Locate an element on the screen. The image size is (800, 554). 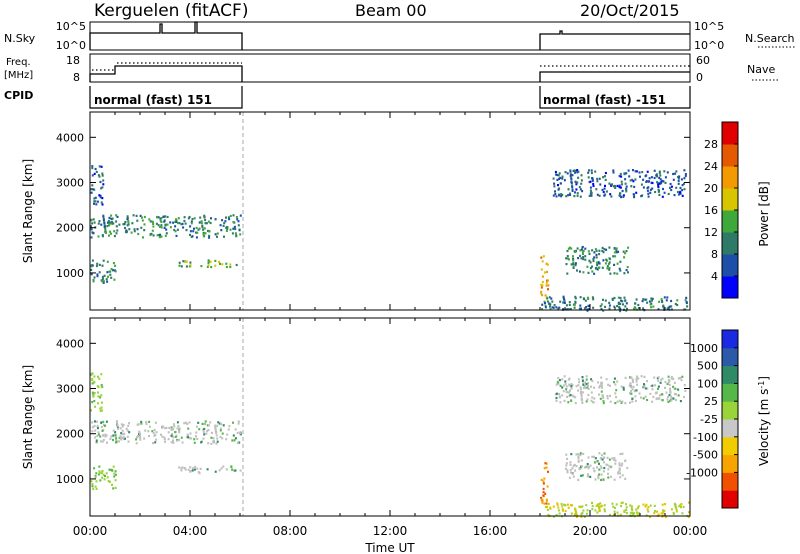
colorbar-band is located at coordinates (730, 374).